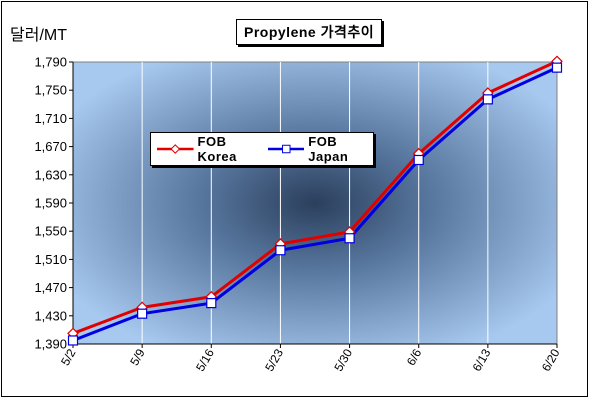  I want to click on x-tick-label: 6/20, so click(551, 360).